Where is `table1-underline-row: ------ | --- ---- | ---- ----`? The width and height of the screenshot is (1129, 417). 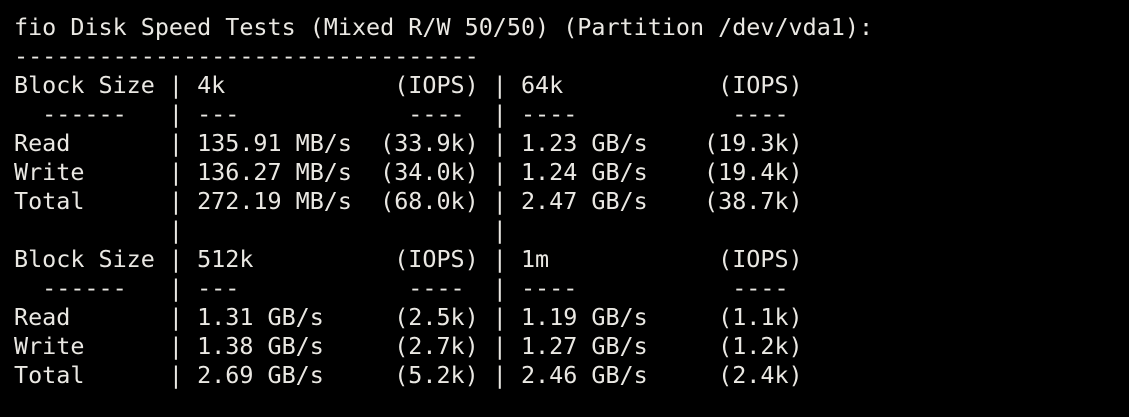 table1-underline-row: ------ | --- ---- | ---- ---- is located at coordinates (401, 114).